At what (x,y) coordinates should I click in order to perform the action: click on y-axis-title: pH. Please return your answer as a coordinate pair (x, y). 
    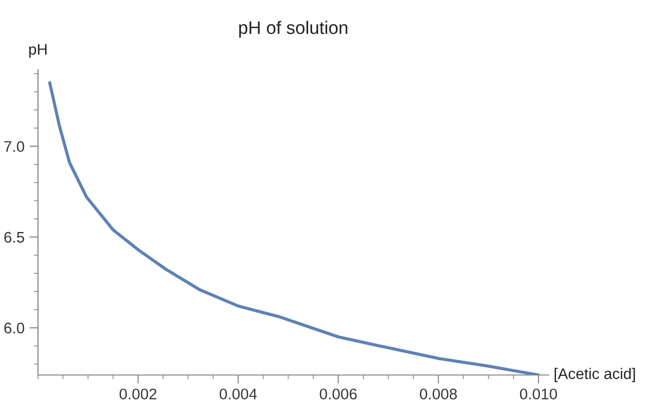
    Looking at the image, I should click on (38, 51).